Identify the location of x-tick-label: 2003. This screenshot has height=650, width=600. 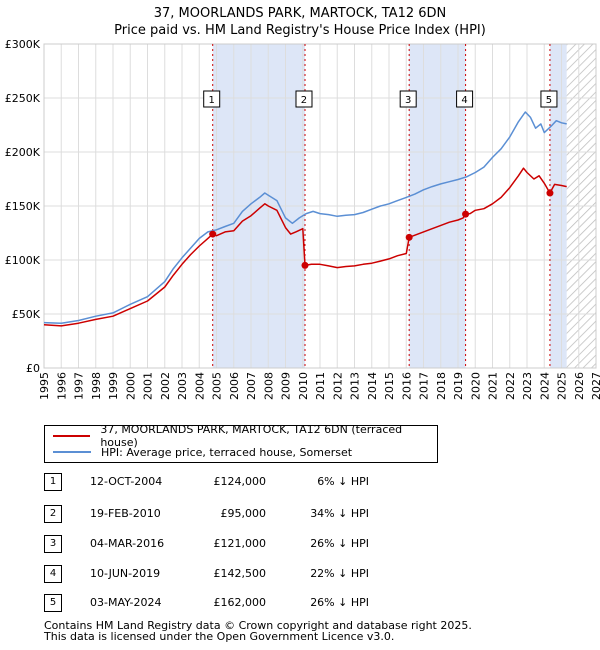
(182, 386).